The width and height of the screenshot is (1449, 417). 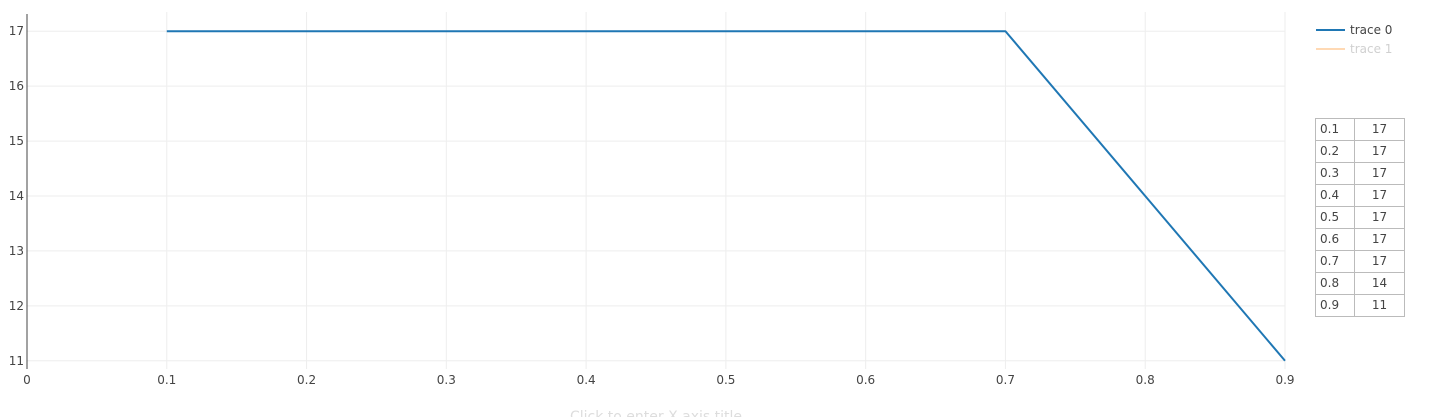 I want to click on table-cell-x: 0.6, so click(x=1335, y=239).